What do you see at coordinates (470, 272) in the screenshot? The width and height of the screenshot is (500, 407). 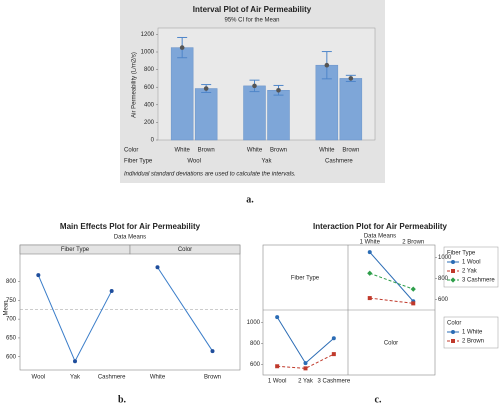 I see `legend-label: 2 Yak` at bounding box center [470, 272].